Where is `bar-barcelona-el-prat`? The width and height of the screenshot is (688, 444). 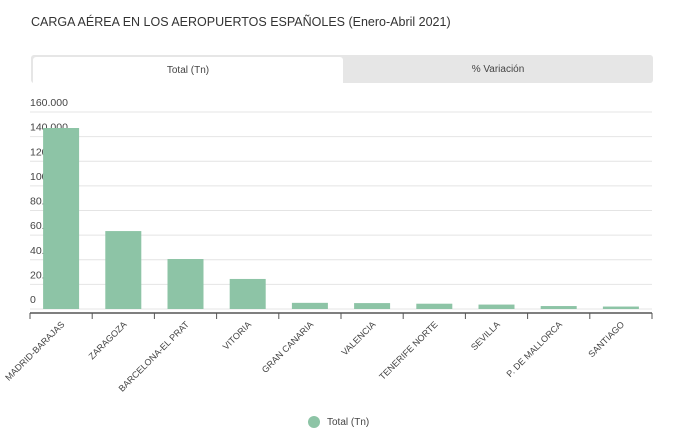 bar-barcelona-el-prat is located at coordinates (185, 284).